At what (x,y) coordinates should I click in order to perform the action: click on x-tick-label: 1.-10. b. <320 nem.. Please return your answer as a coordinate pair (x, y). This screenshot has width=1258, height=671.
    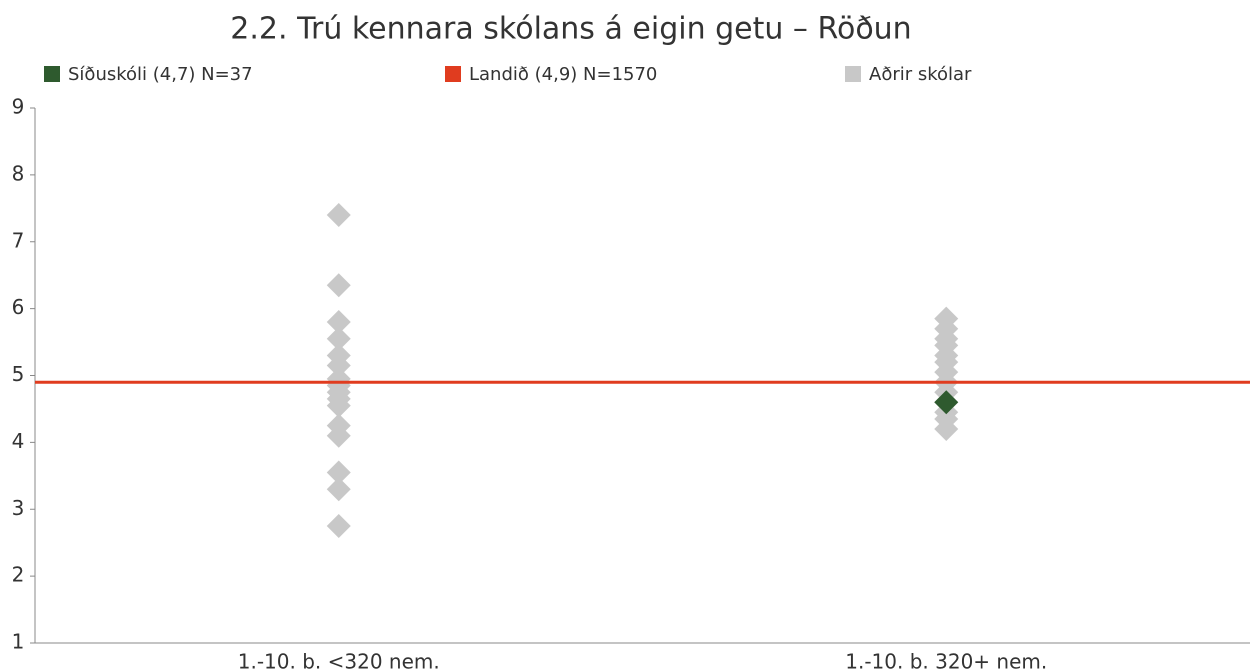
    Looking at the image, I should click on (339, 660).